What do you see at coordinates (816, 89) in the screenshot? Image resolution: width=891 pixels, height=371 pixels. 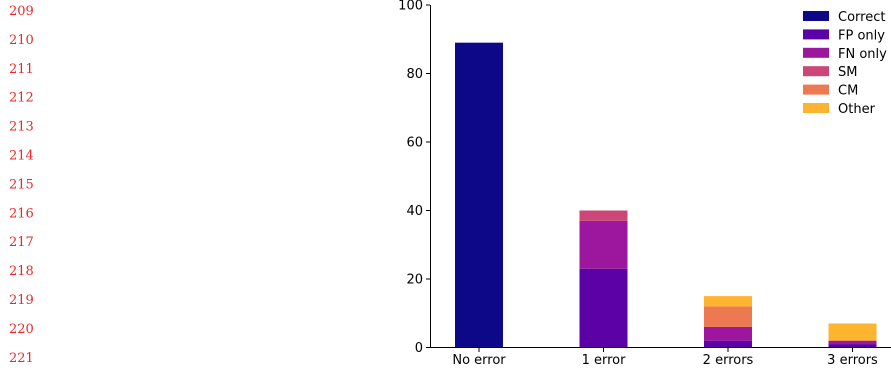 I see `legend-swatch-cm` at bounding box center [816, 89].